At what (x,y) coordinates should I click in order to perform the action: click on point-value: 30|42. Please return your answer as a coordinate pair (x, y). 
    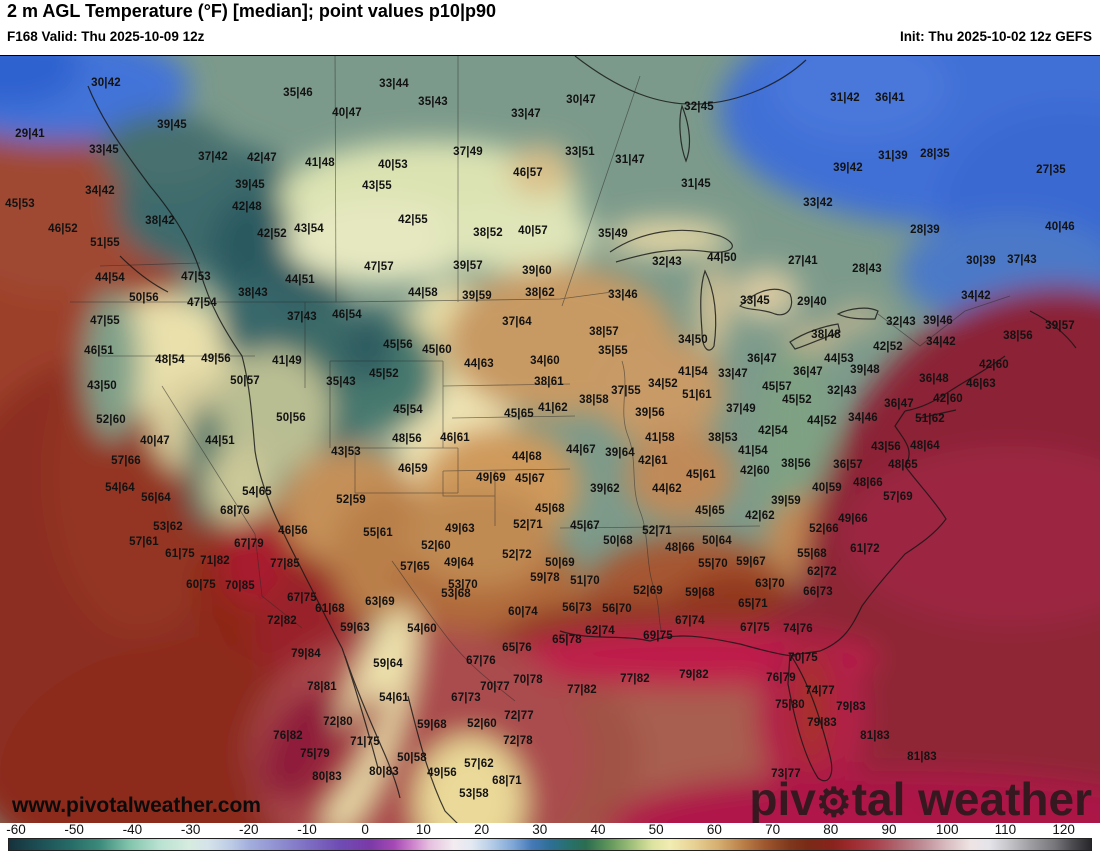
    Looking at the image, I should click on (106, 83).